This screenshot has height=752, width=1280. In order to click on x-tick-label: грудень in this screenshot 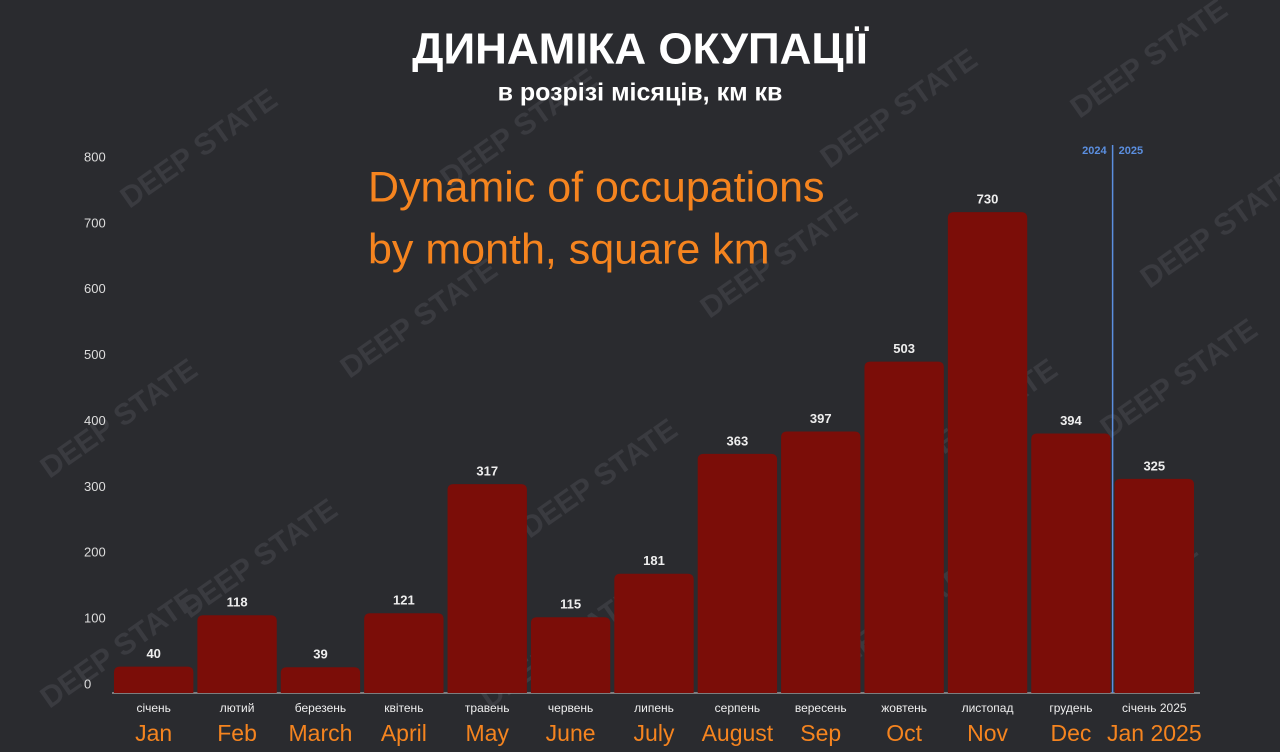, I will do `click(1070, 708)`.